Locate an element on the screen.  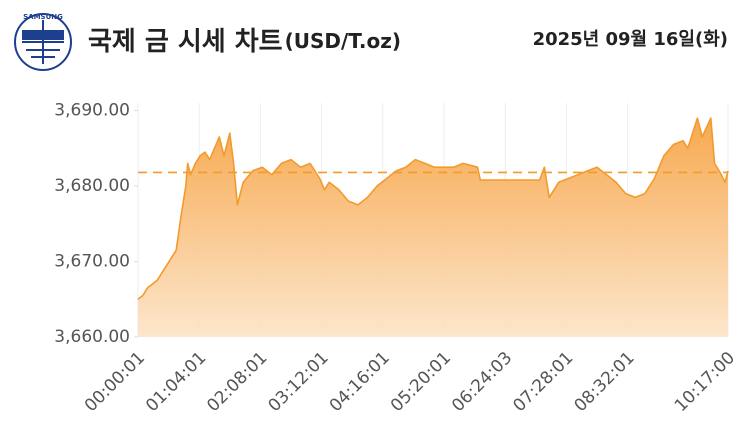
x-tick-label: 08:32:01 is located at coordinates (605, 382).